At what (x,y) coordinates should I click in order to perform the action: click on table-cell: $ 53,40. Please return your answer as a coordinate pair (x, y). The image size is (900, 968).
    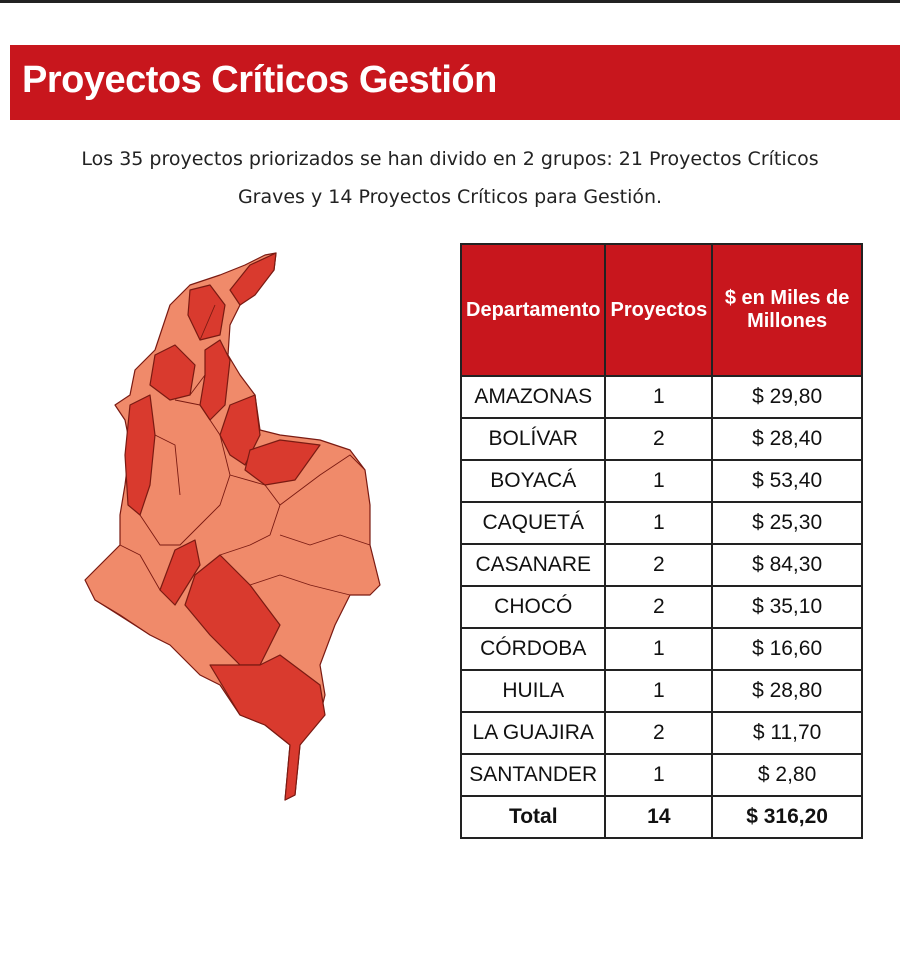
    Looking at the image, I should click on (787, 481).